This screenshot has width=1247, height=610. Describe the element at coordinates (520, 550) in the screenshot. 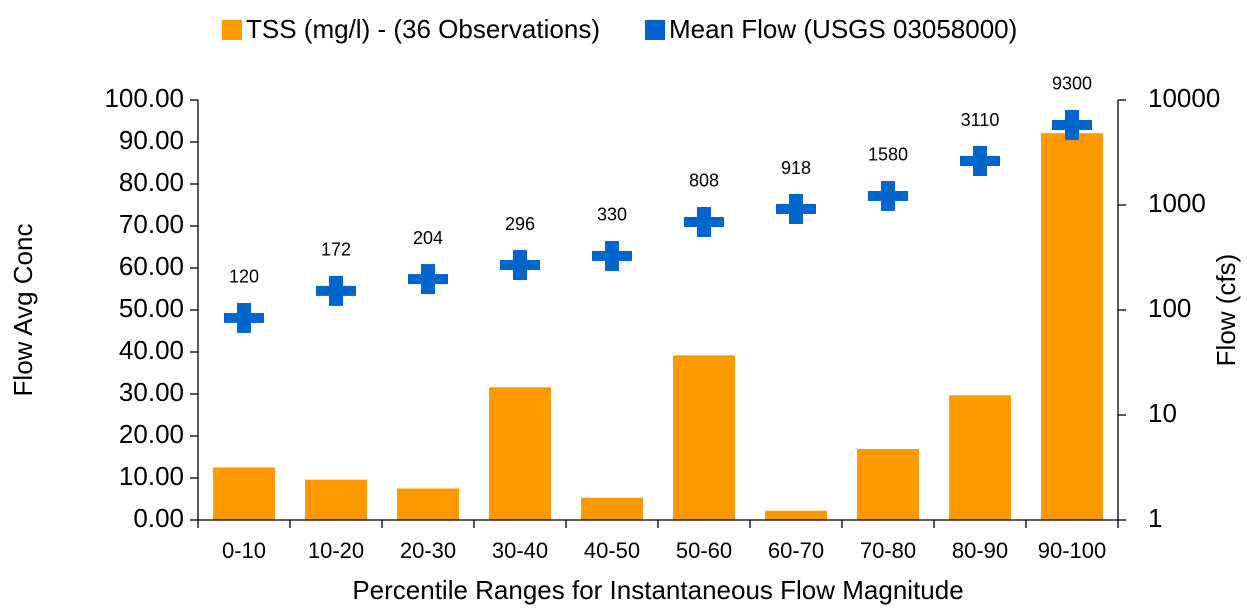

I see `x-tick-label: 30-40` at that location.